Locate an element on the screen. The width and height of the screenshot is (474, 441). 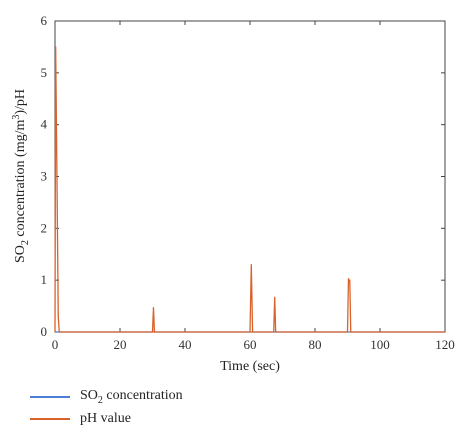
y-axis-title: SO2 concentration (mg/m3)/pH is located at coordinates (21, 176).